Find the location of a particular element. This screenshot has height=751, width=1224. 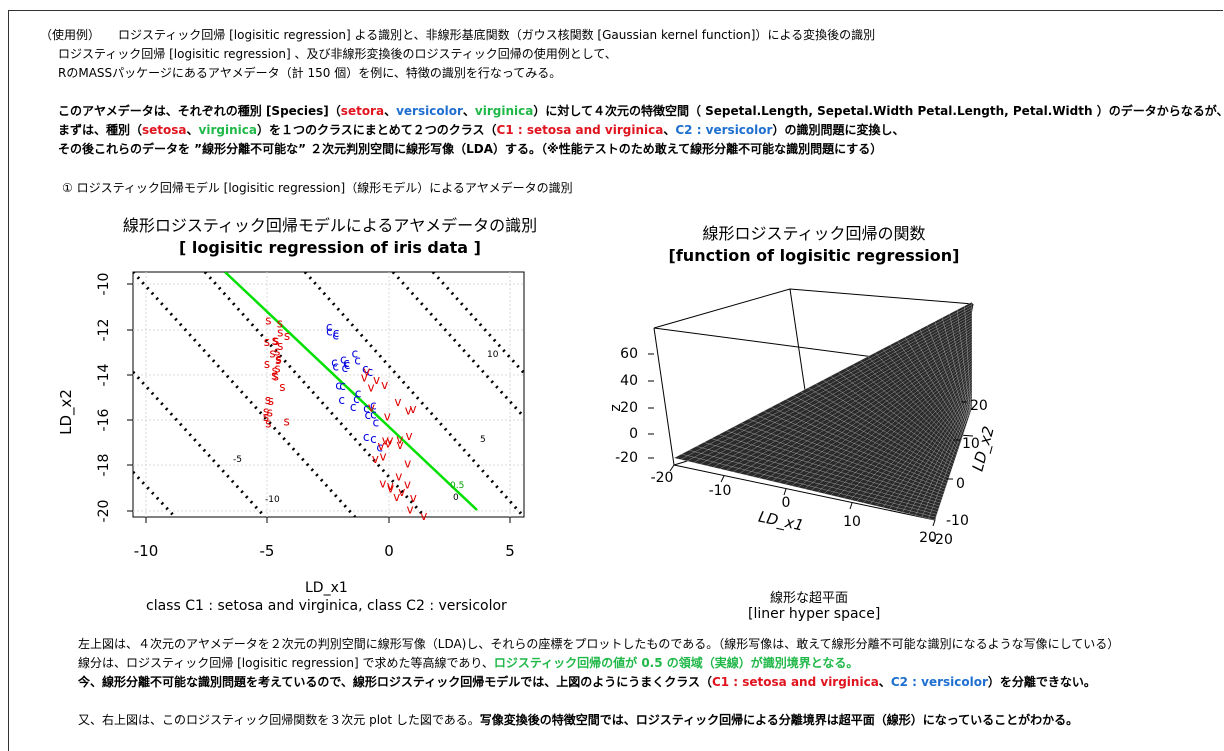

y3d-tick-label: 0 is located at coordinates (960, 484).